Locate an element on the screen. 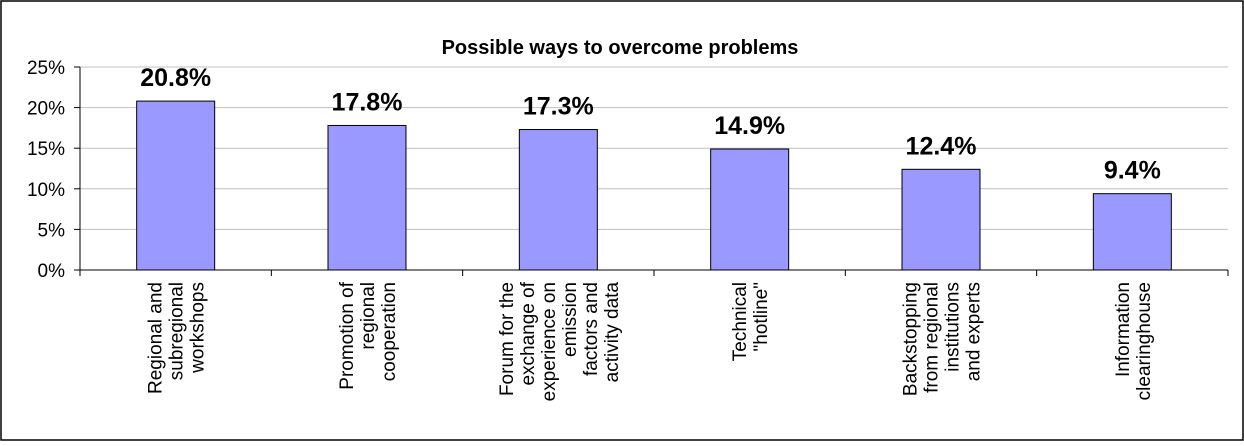  category-label-line: Regional and is located at coordinates (156, 338).